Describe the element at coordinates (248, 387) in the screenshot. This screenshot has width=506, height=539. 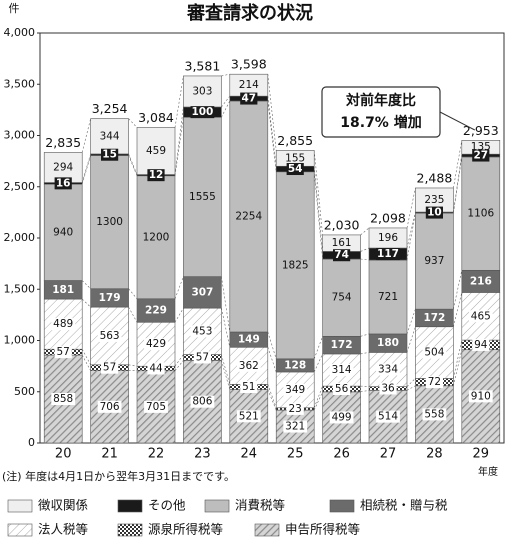
I see `data-label: 51` at that location.